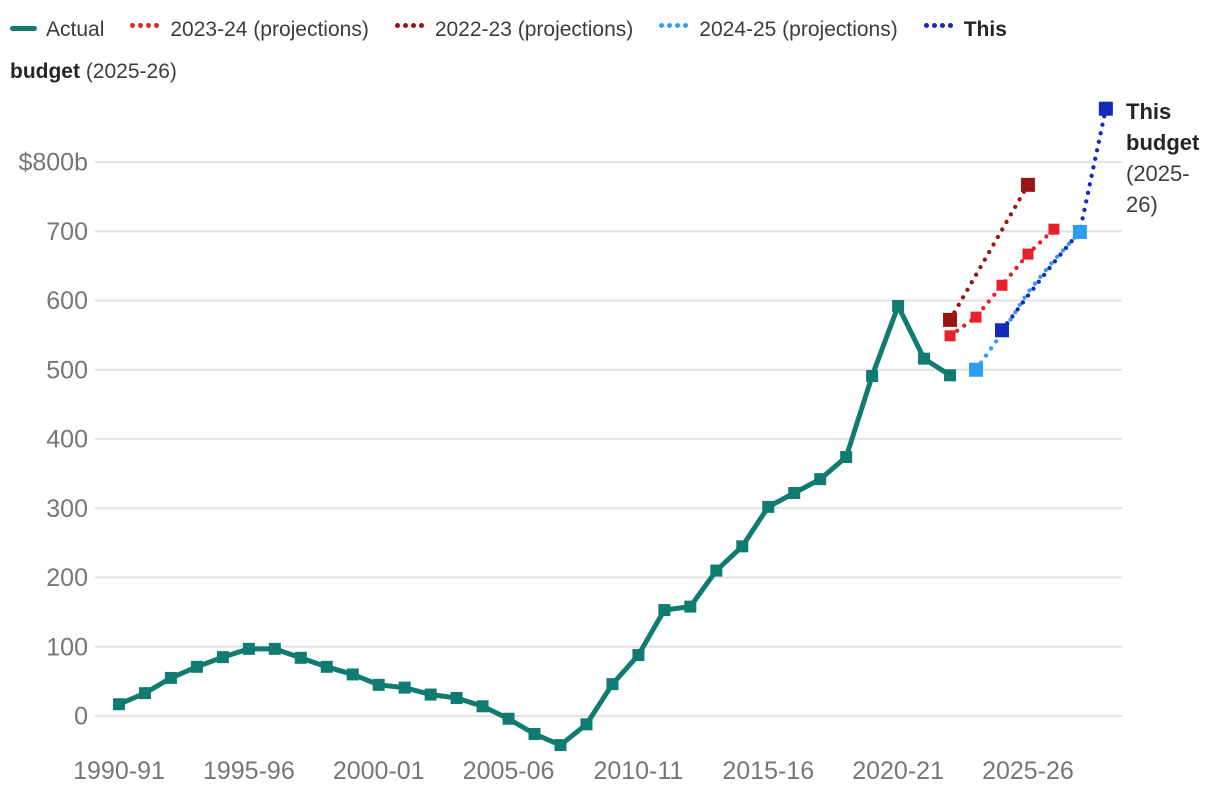  Describe the element at coordinates (989, 252) in the screenshot. I see `series-line-2022-23-projections` at that location.